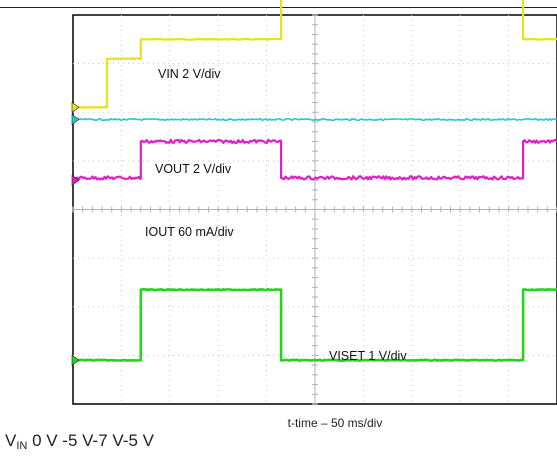  I want to click on trace-label-viset: VISET 1 V/div, so click(368, 356).